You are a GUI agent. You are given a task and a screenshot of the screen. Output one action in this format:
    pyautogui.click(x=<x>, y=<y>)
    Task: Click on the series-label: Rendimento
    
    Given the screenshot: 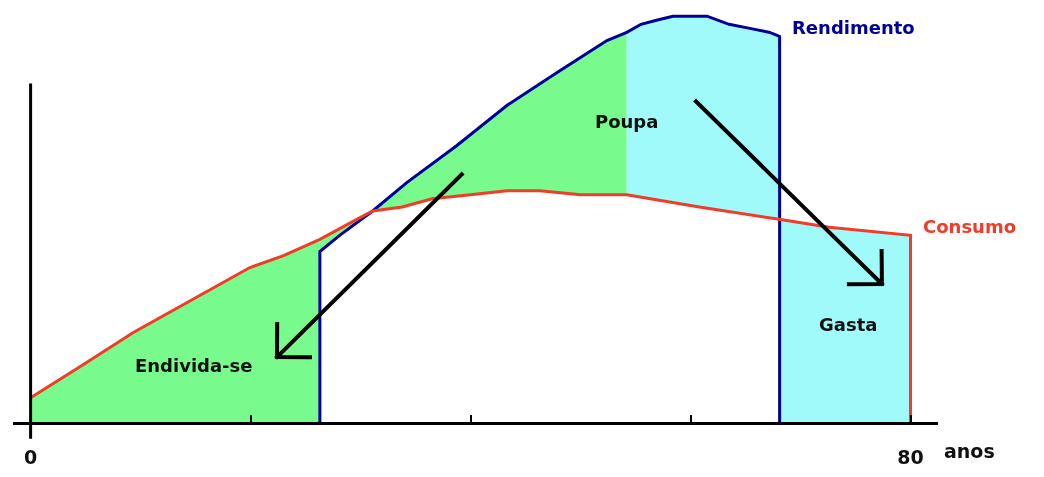 What is the action you would take?
    pyautogui.click(x=853, y=27)
    